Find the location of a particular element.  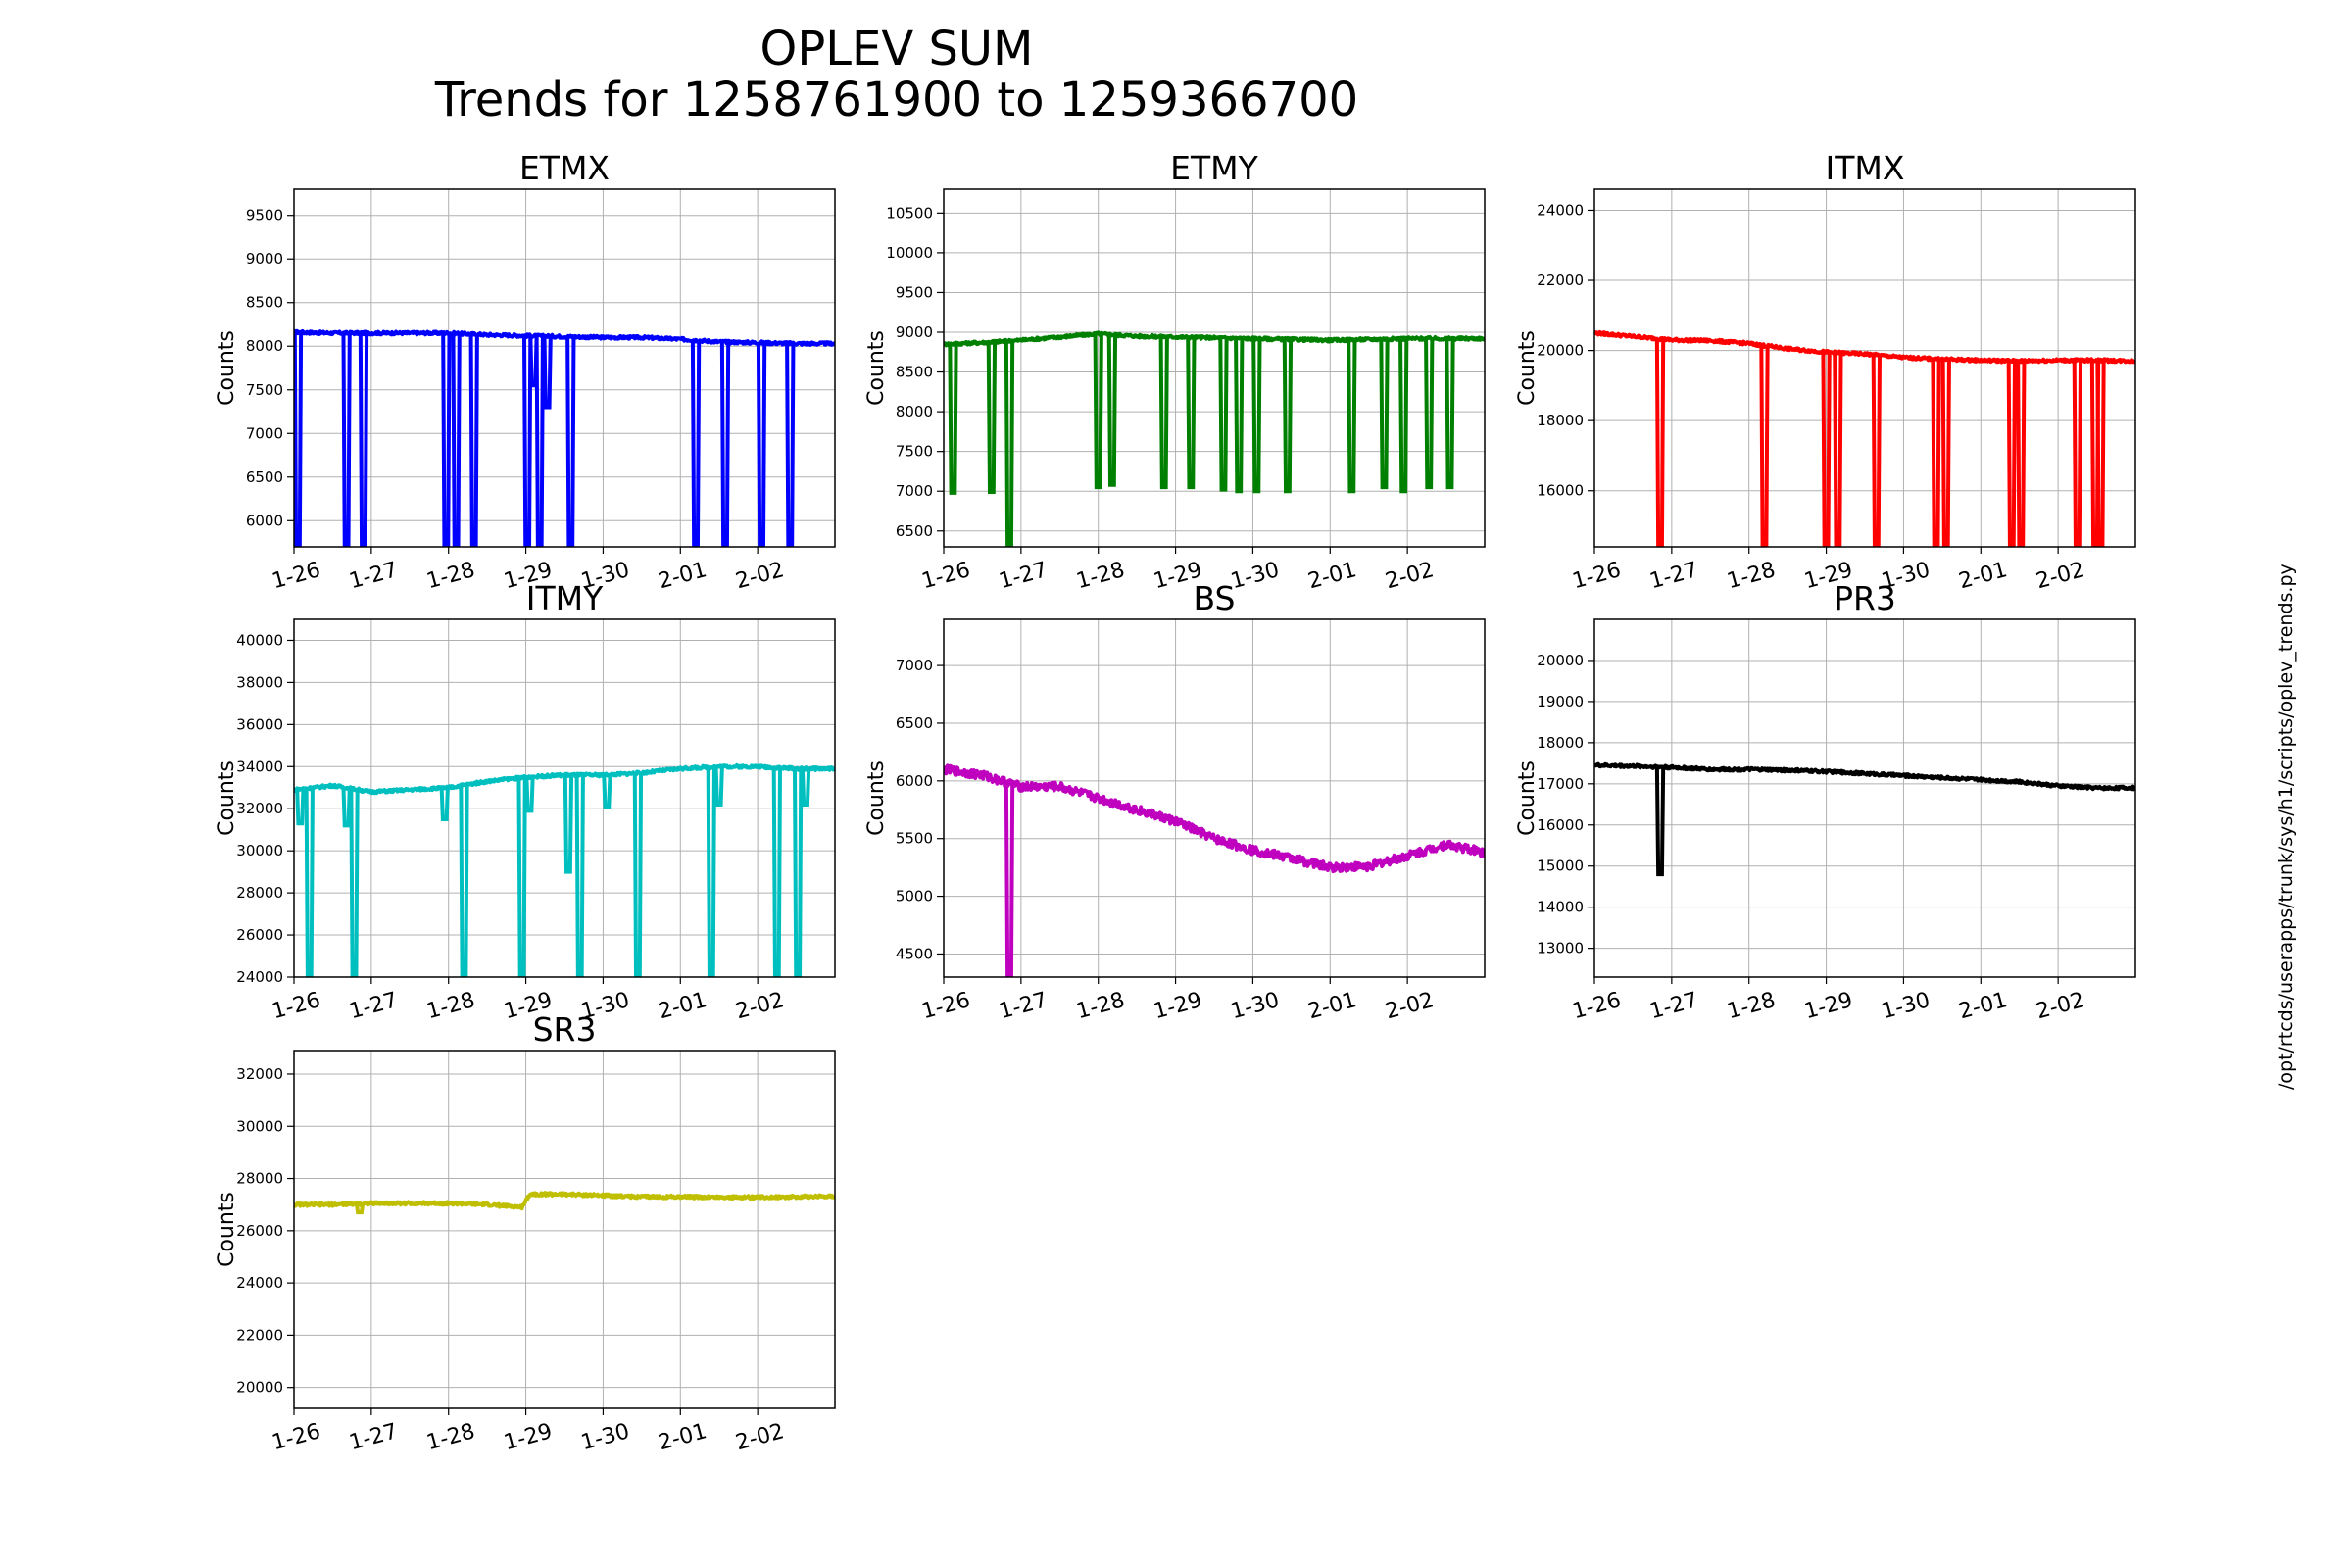

series-line-itmy is located at coordinates (564, 779).